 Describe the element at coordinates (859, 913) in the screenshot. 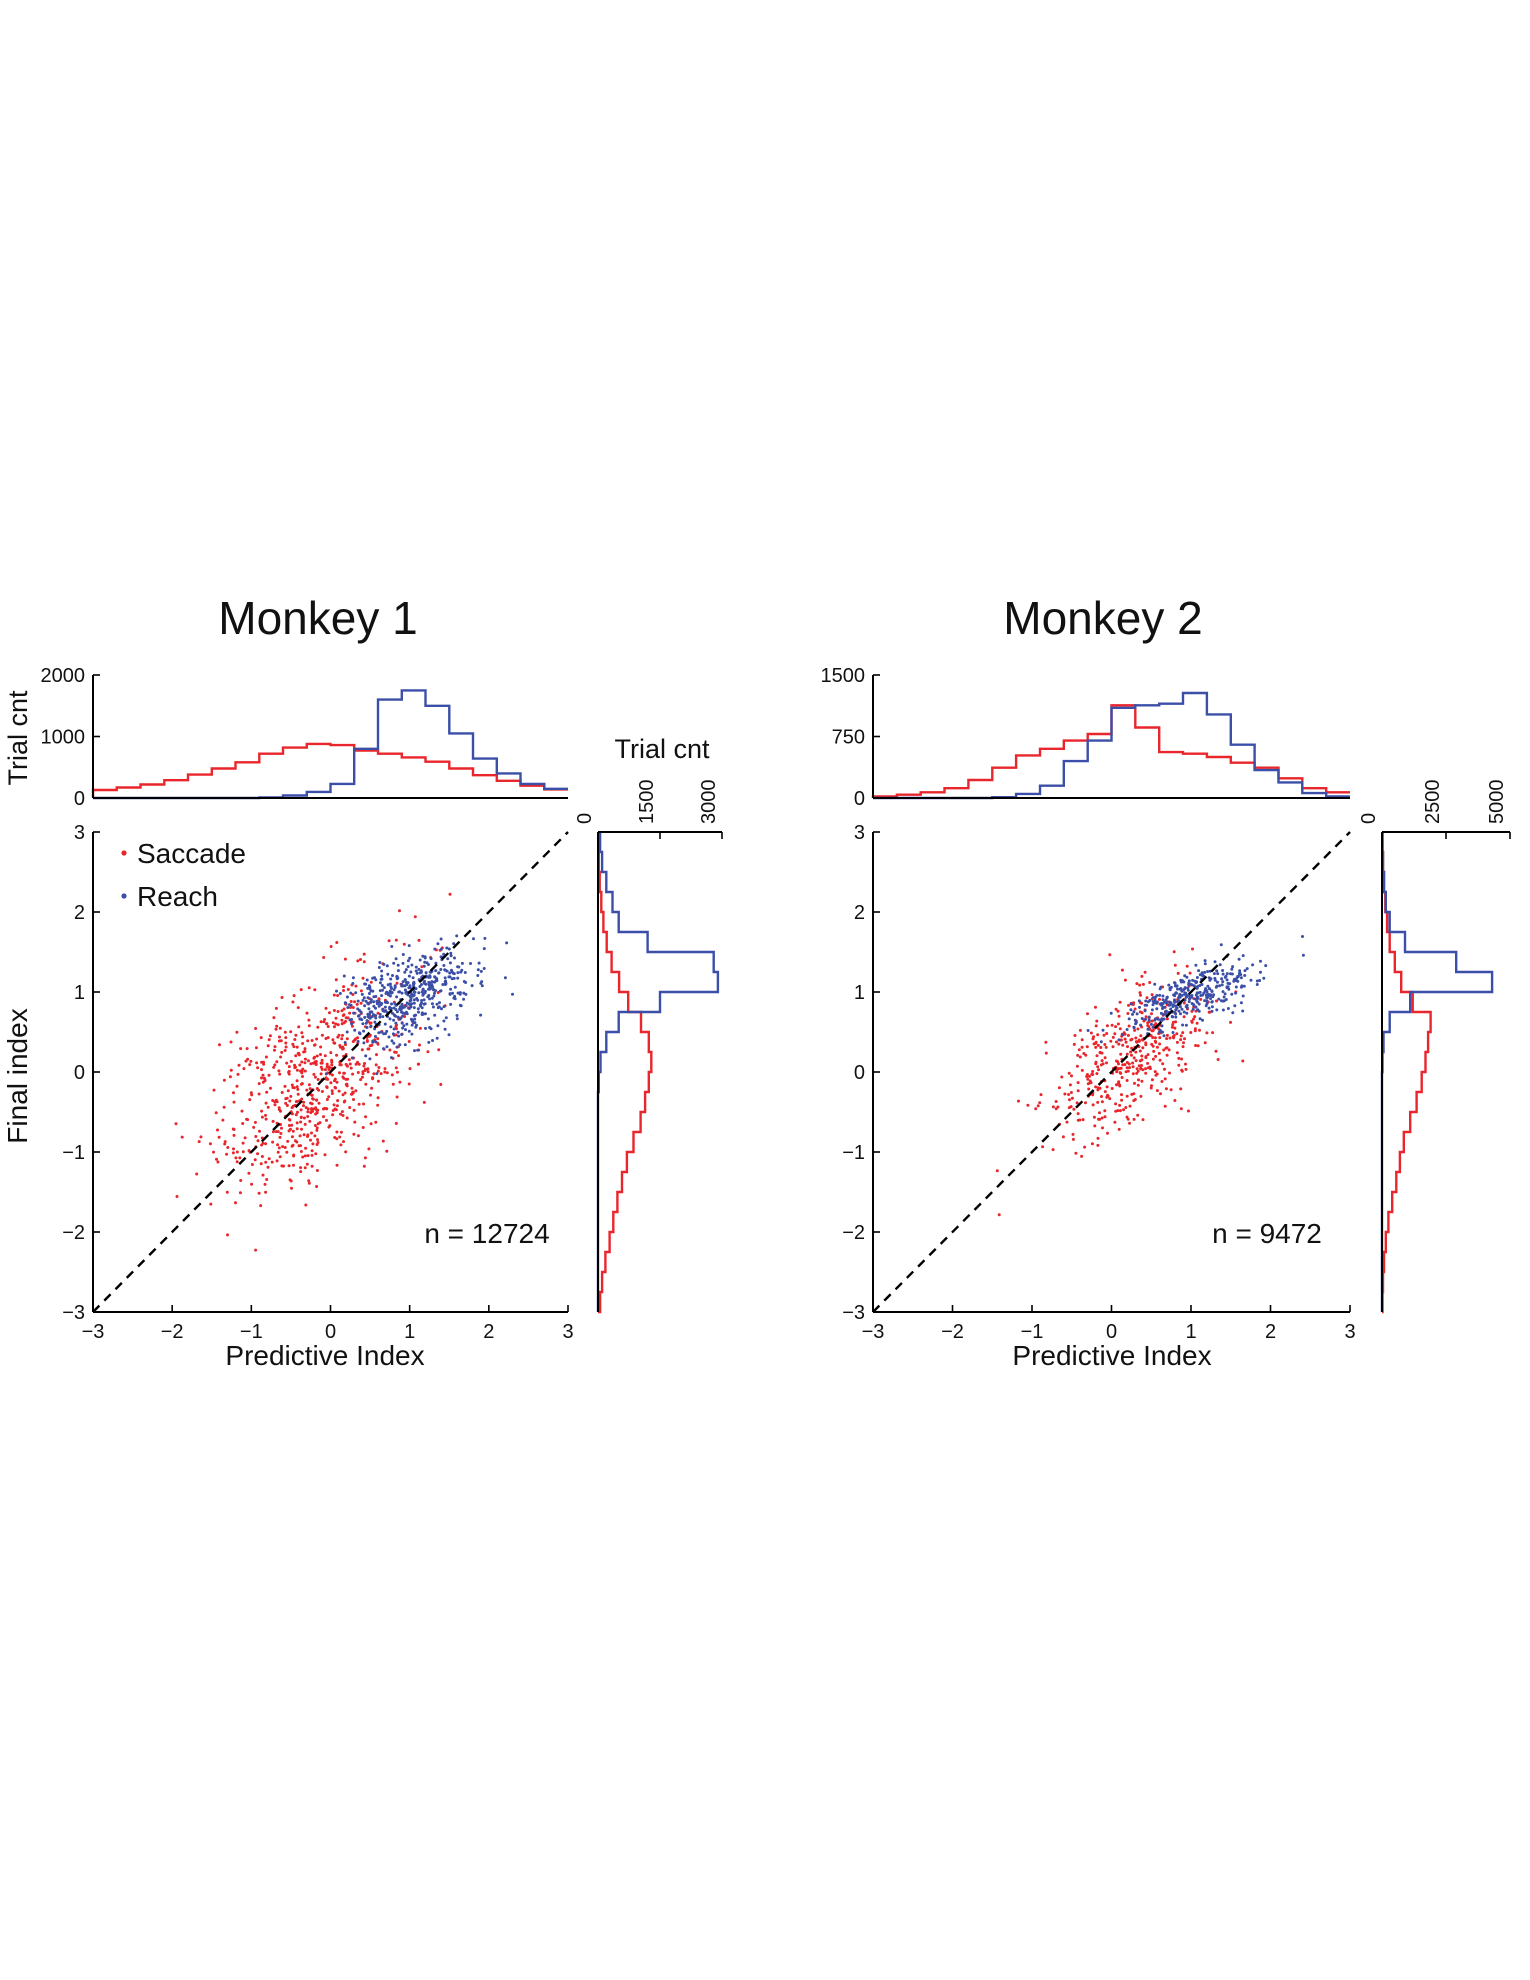

I see `y-tick-label: 2` at that location.